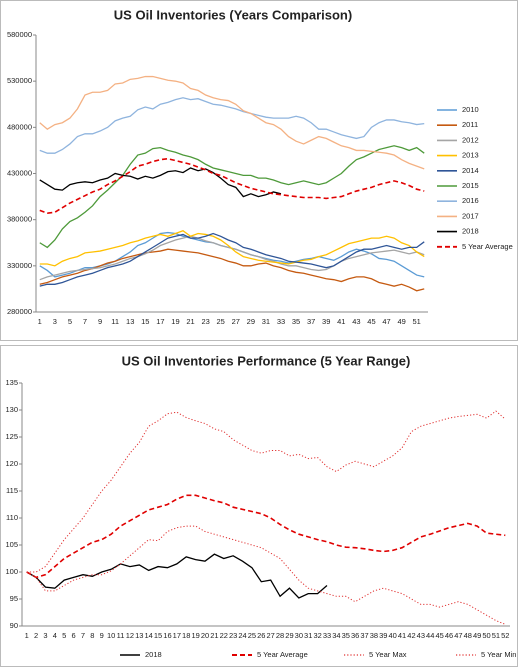 Image resolution: width=518 pixels, height=667 pixels. Describe the element at coordinates (388, 654) in the screenshot. I see `legend-label: 5 Year Max` at that location.